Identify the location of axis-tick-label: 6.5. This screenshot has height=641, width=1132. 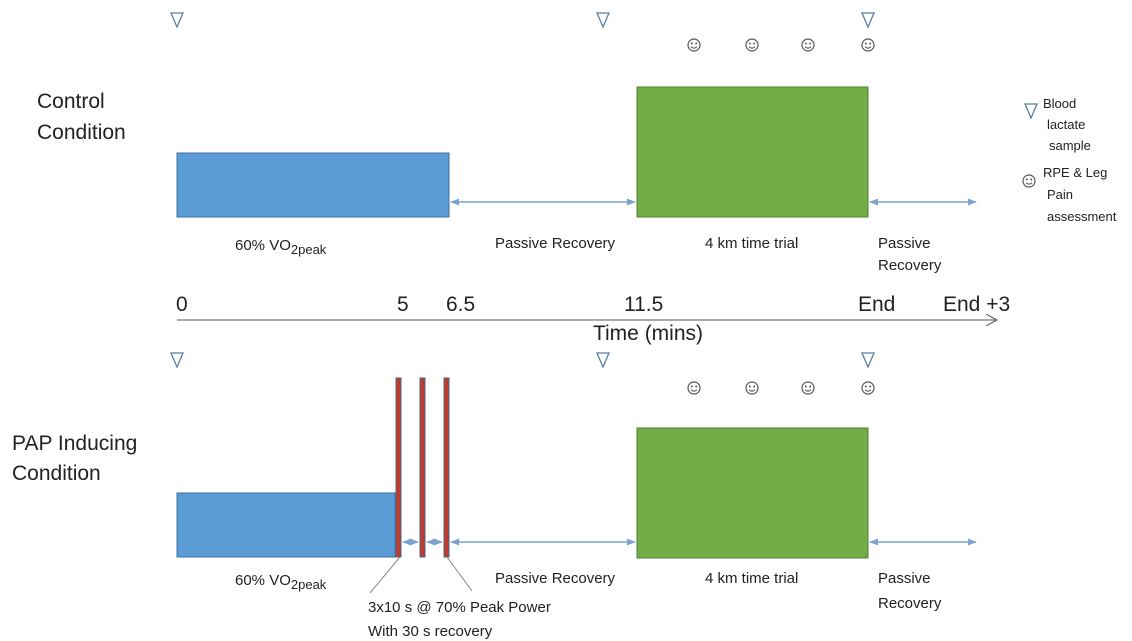
(460, 304).